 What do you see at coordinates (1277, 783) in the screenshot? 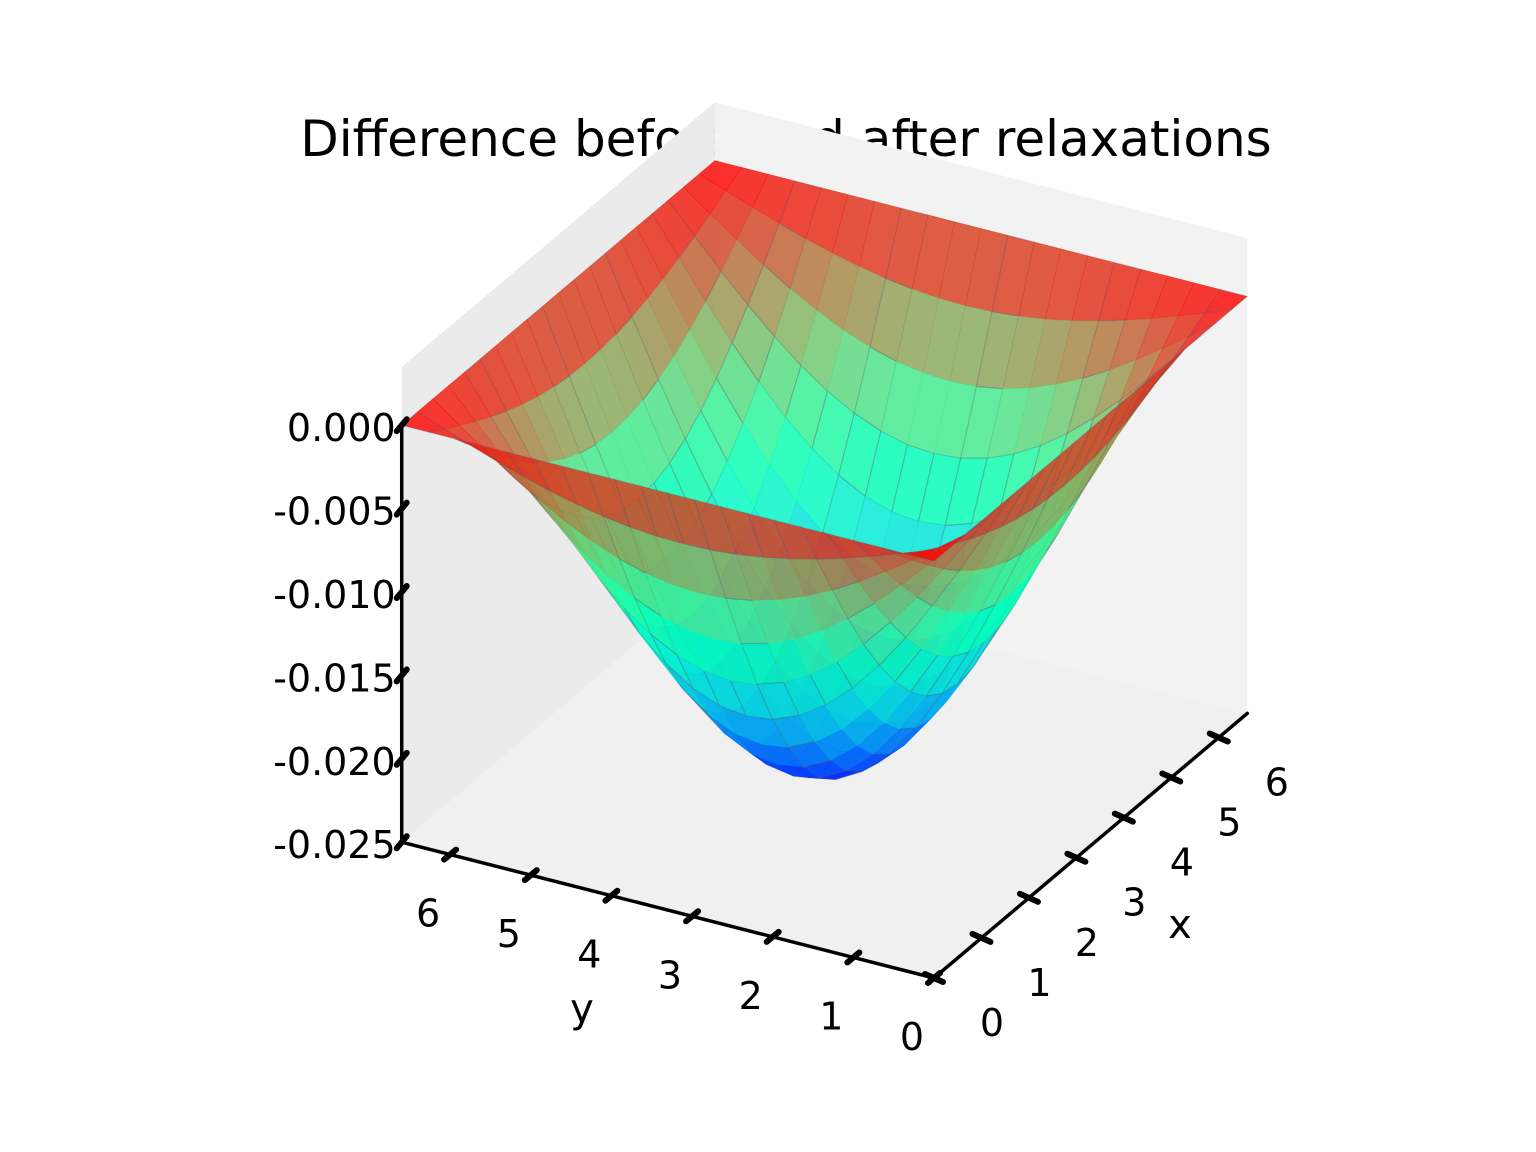
I see `x-tick-label: 6` at bounding box center [1277, 783].